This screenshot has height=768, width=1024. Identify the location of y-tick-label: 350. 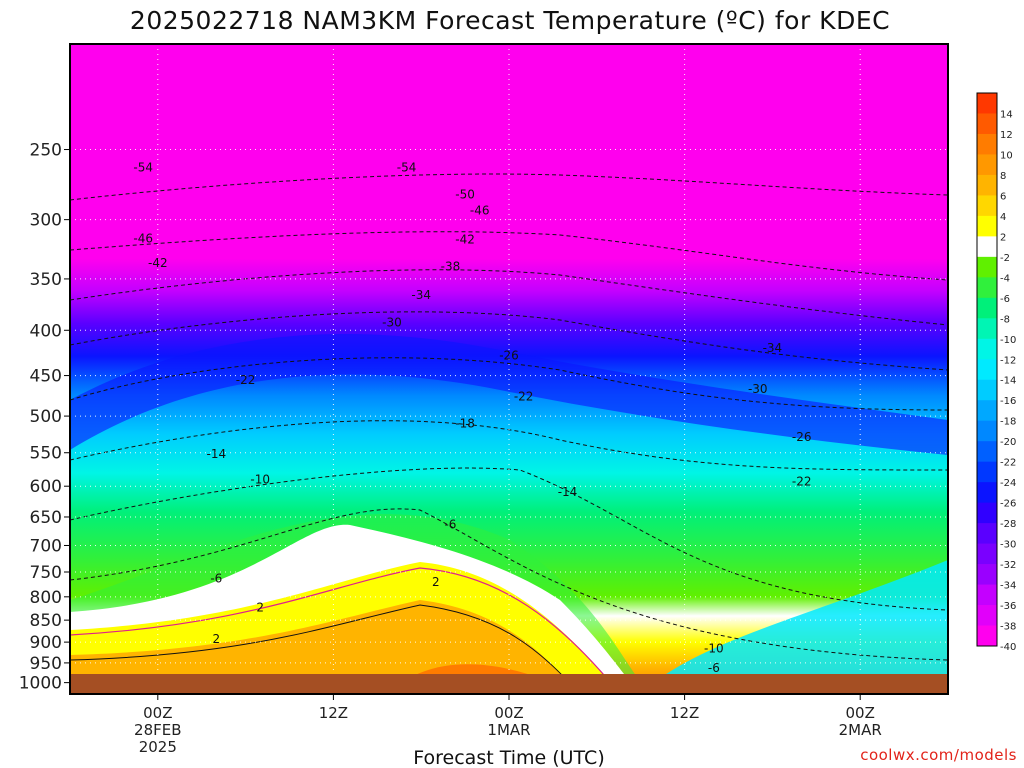
(46, 280).